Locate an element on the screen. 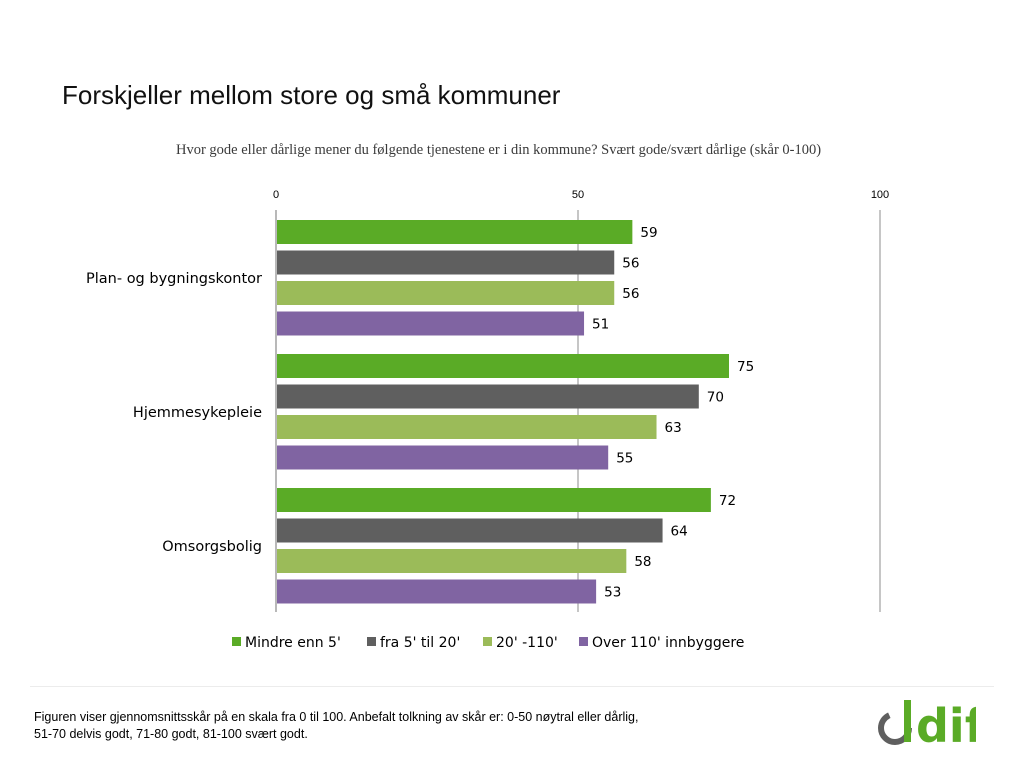  data-label: 72 is located at coordinates (727, 501).